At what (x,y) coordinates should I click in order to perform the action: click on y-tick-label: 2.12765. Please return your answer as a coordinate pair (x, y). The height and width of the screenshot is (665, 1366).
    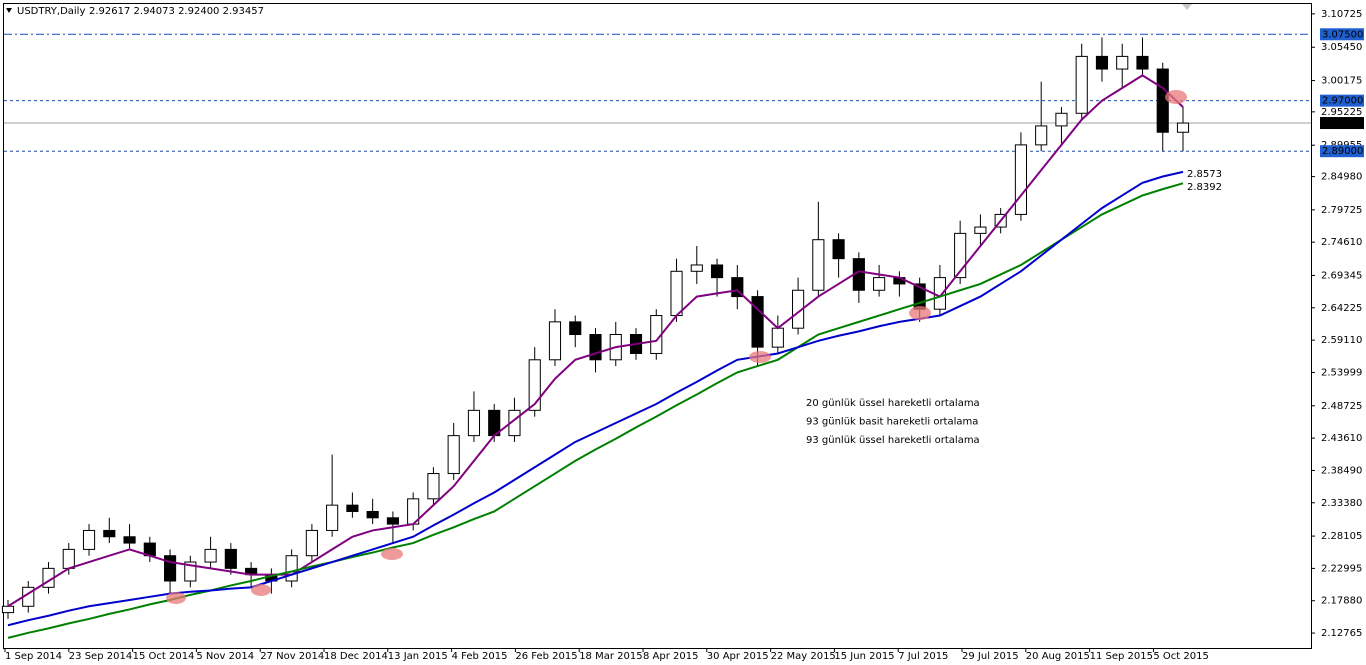
    Looking at the image, I should click on (1341, 633).